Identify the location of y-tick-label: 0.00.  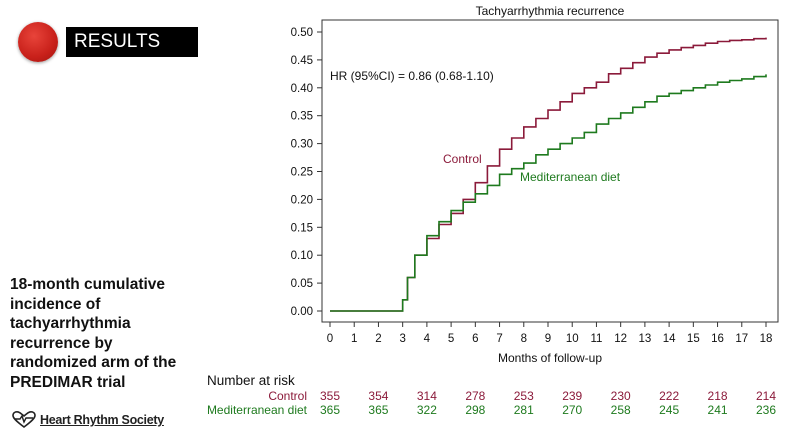
(302, 312).